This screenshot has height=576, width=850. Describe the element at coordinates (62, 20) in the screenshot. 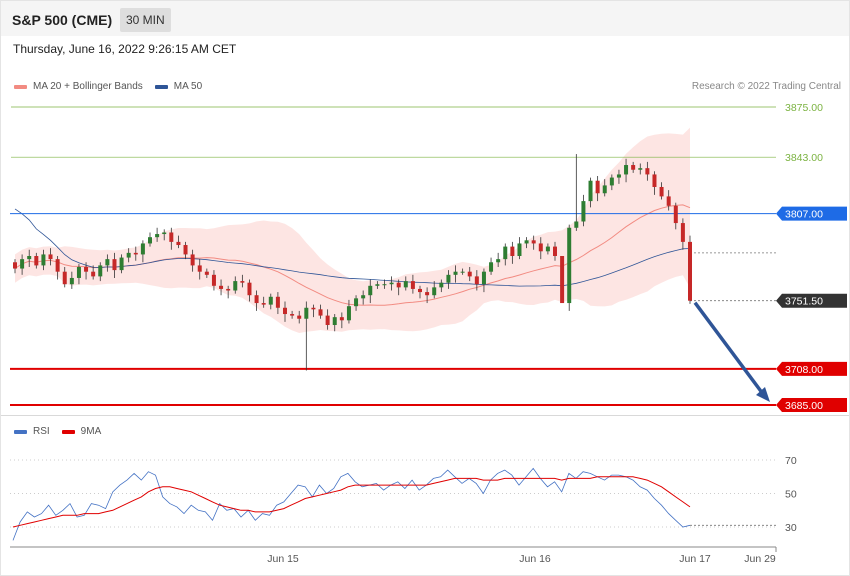

I see `instrument-title: S&P 500 (CME)` at that location.